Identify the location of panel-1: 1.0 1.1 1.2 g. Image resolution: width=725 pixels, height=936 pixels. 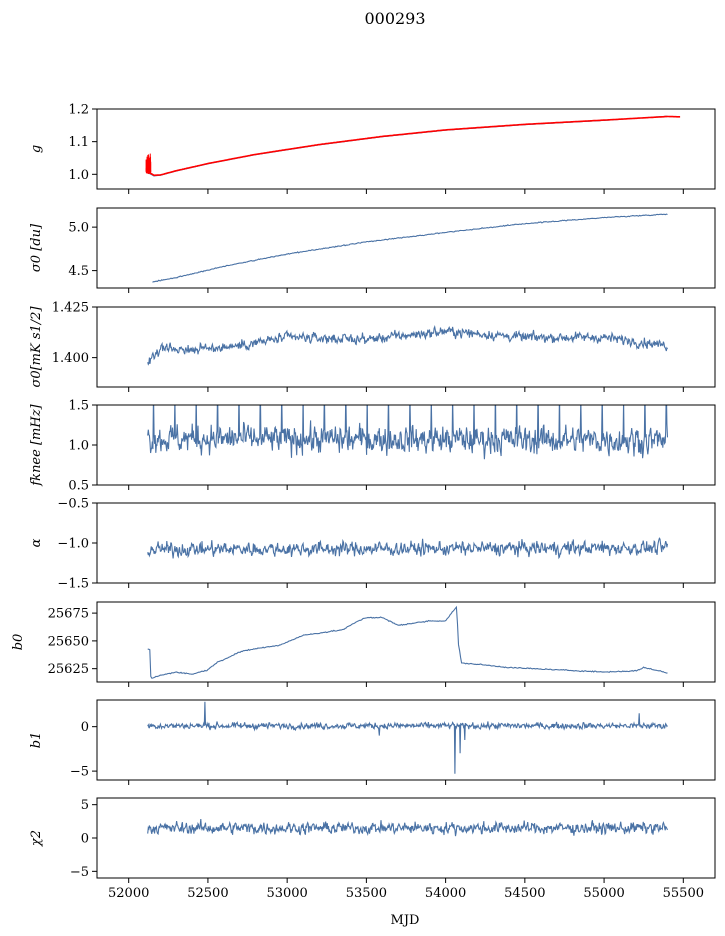
(372, 148).